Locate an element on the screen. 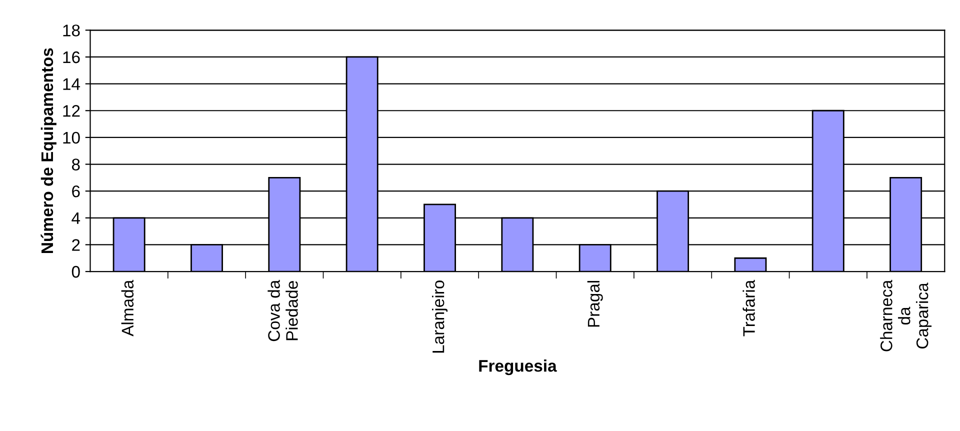 This screenshot has width=960, height=431. y-tick-label: 4 is located at coordinates (76, 218).